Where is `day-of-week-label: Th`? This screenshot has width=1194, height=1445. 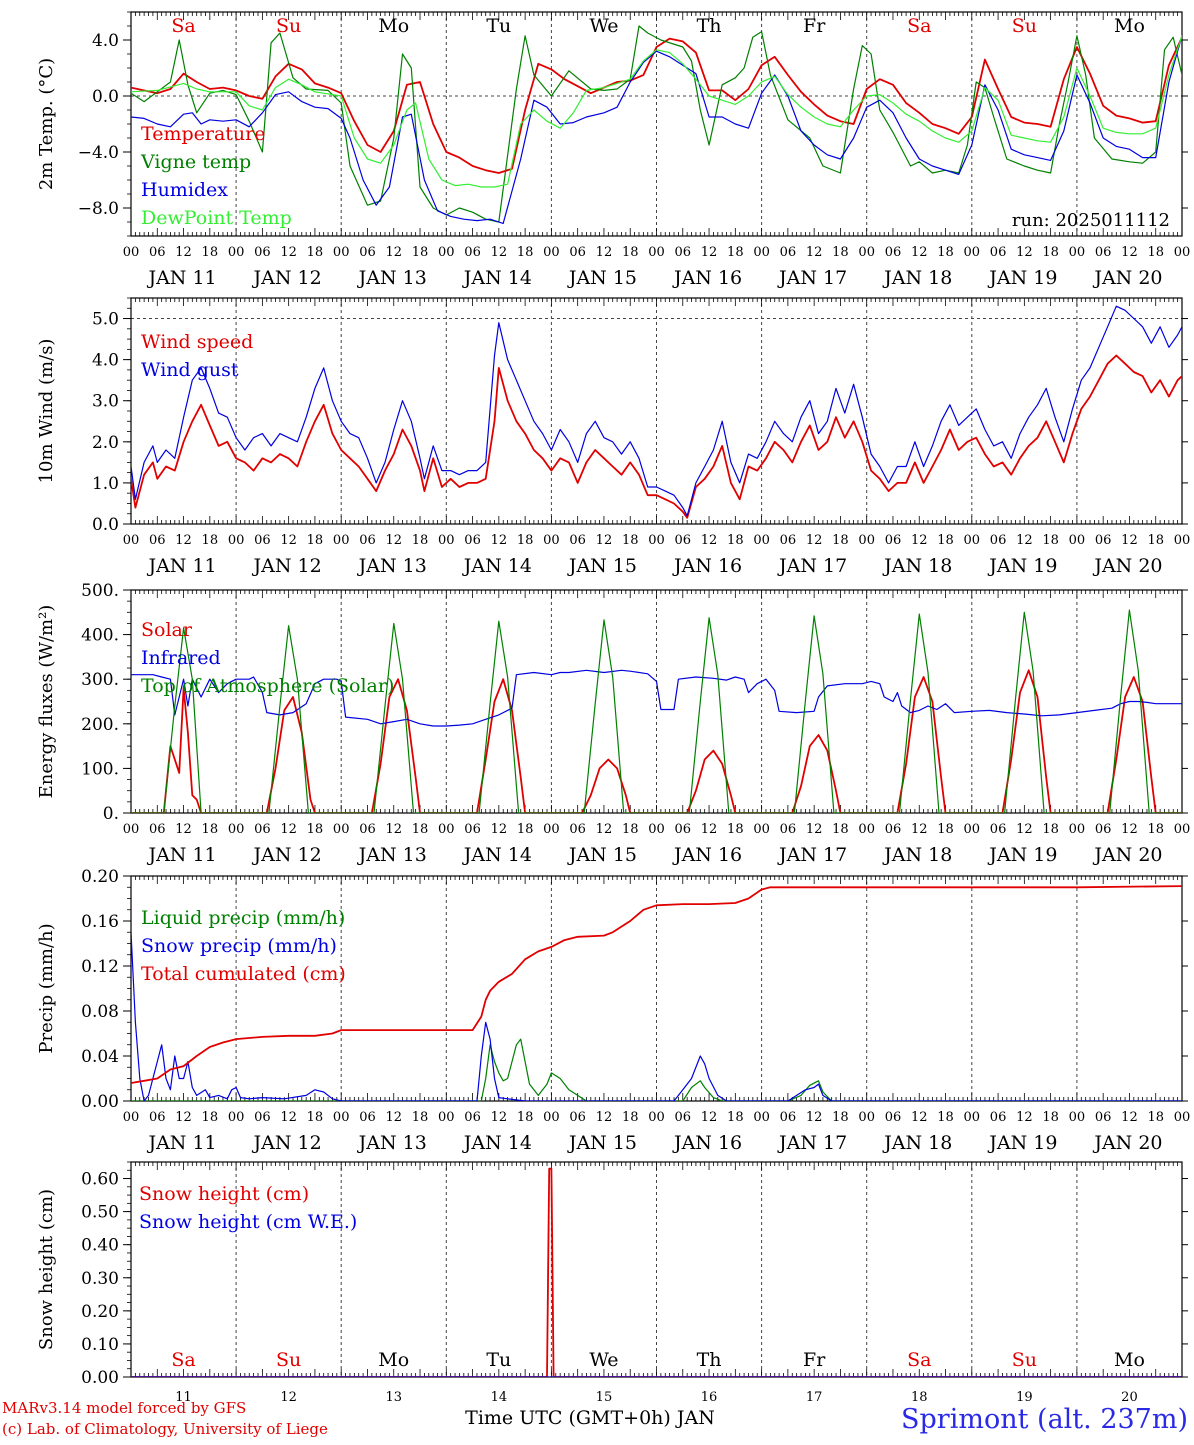
day-of-week-label: Th is located at coordinates (709, 1360).